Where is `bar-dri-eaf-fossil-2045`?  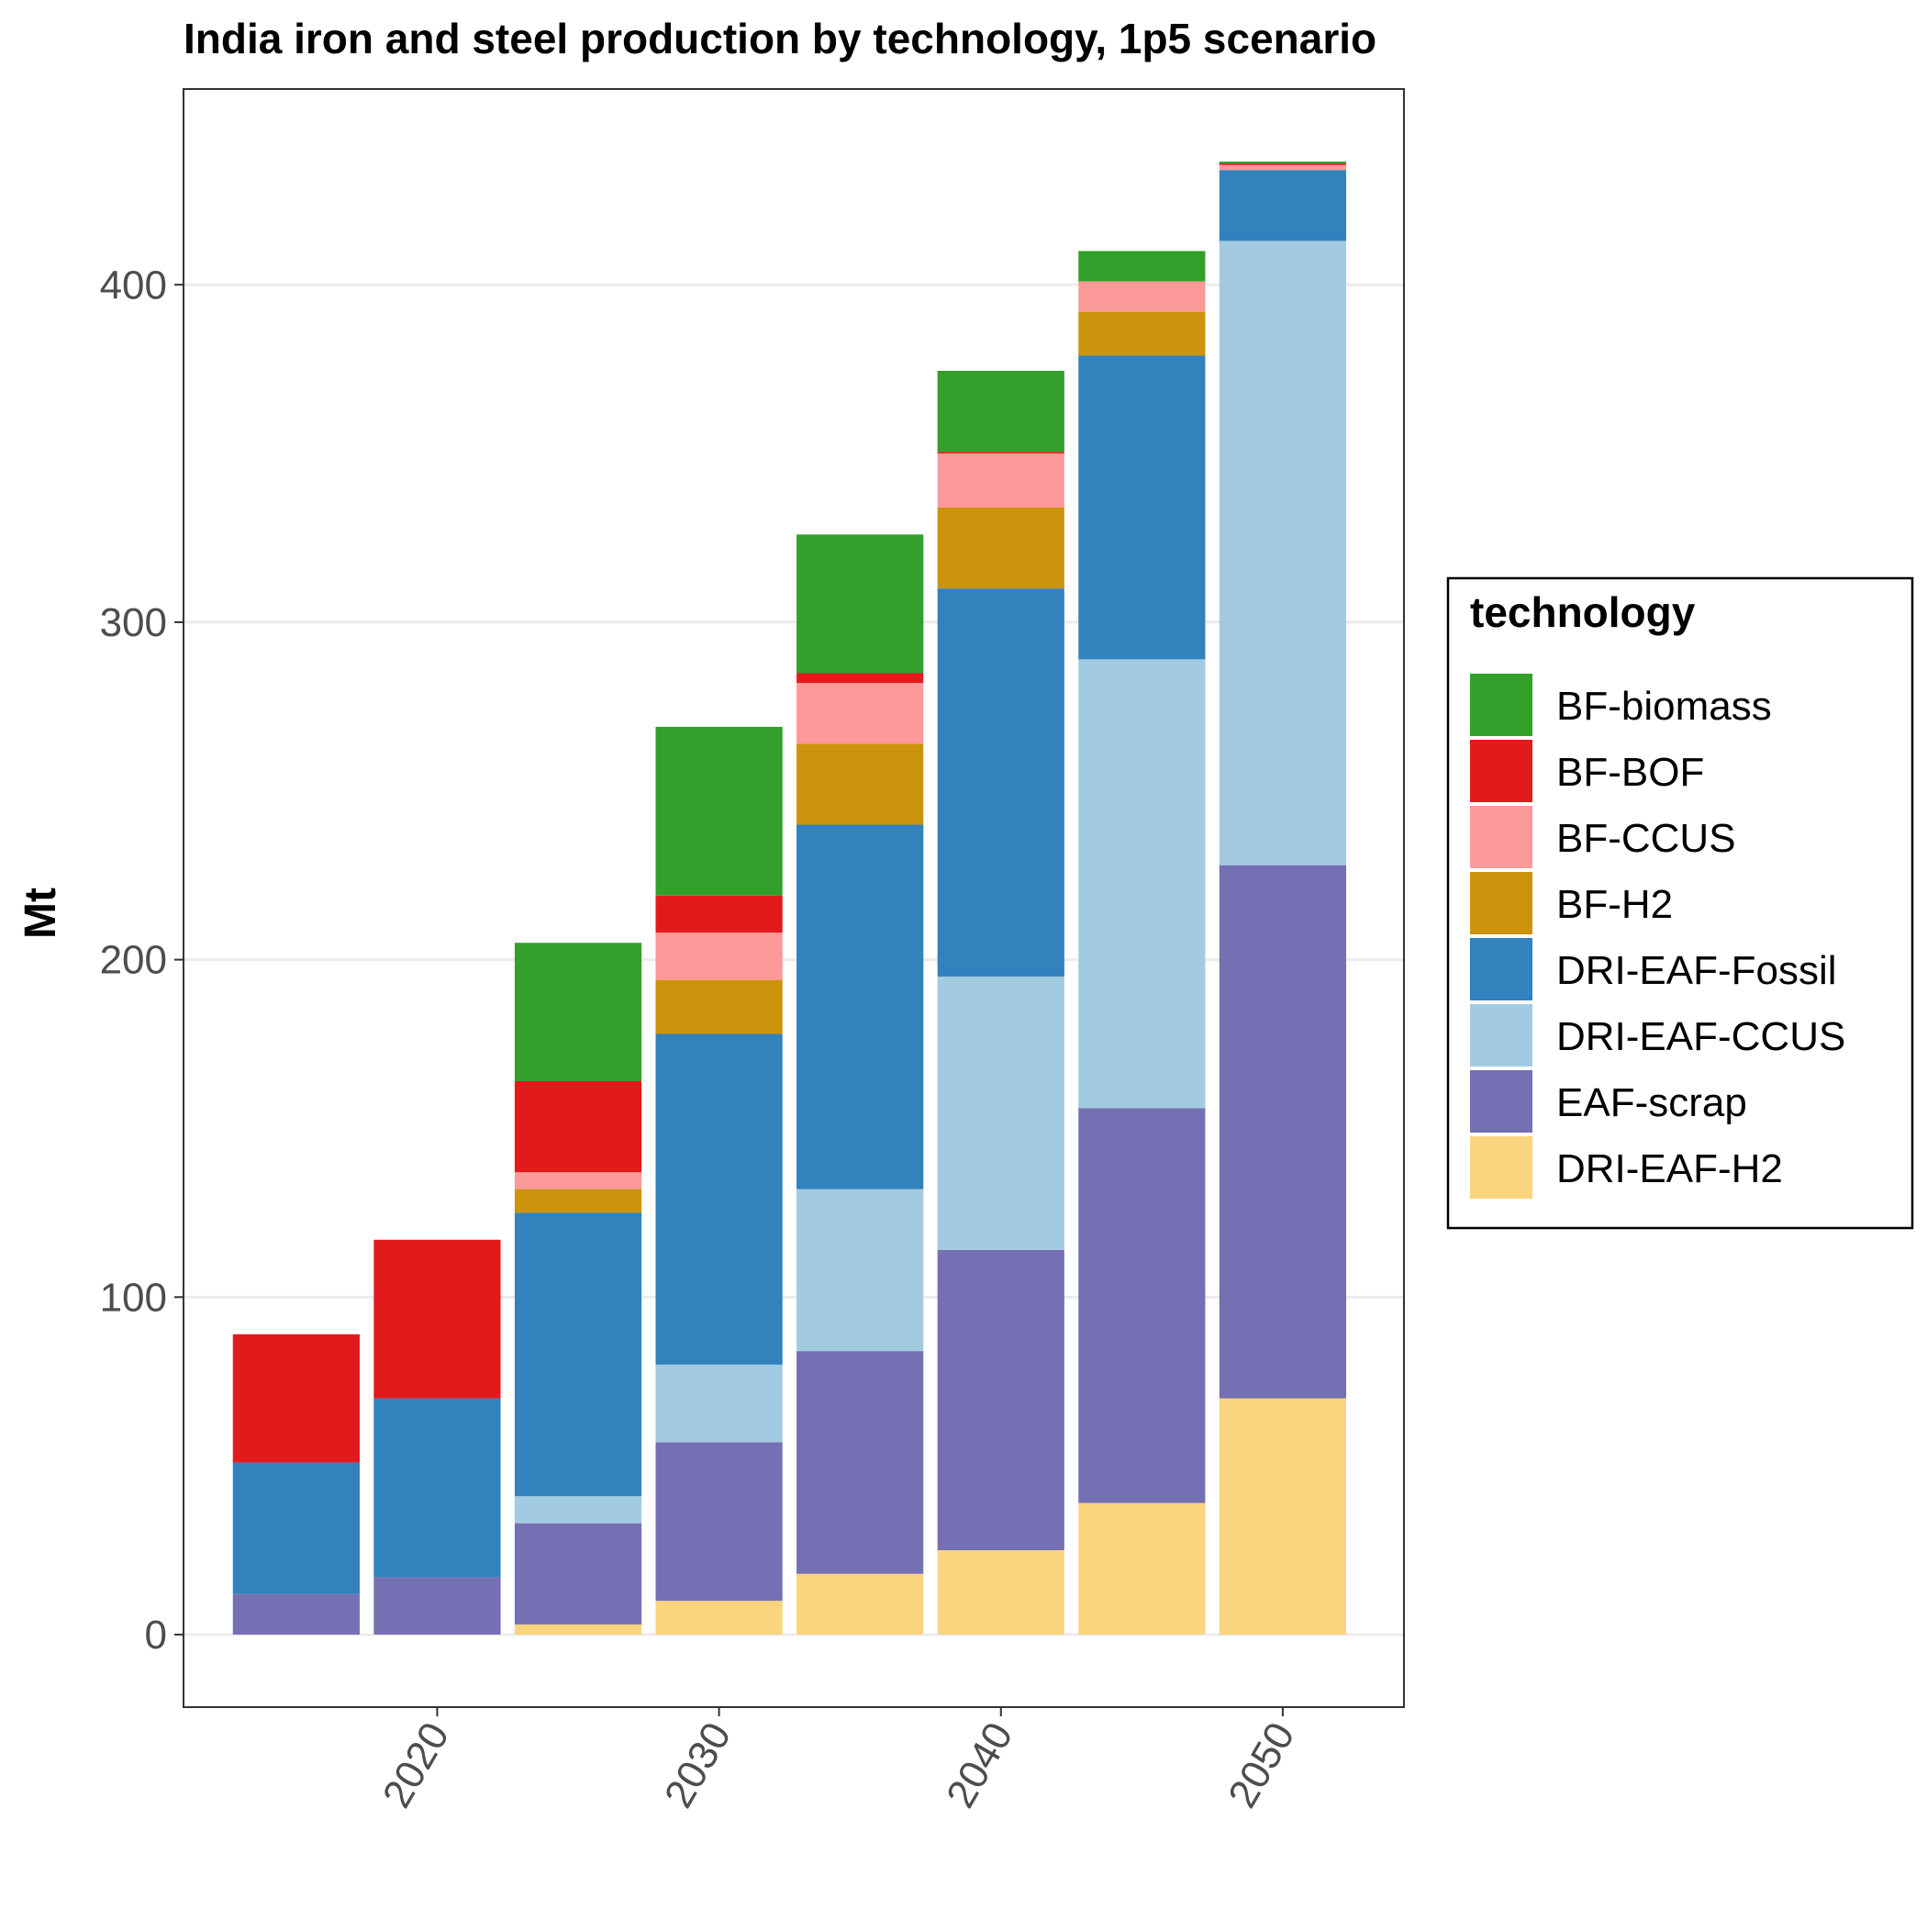
bar-dri-eaf-fossil-2045 is located at coordinates (1142, 507).